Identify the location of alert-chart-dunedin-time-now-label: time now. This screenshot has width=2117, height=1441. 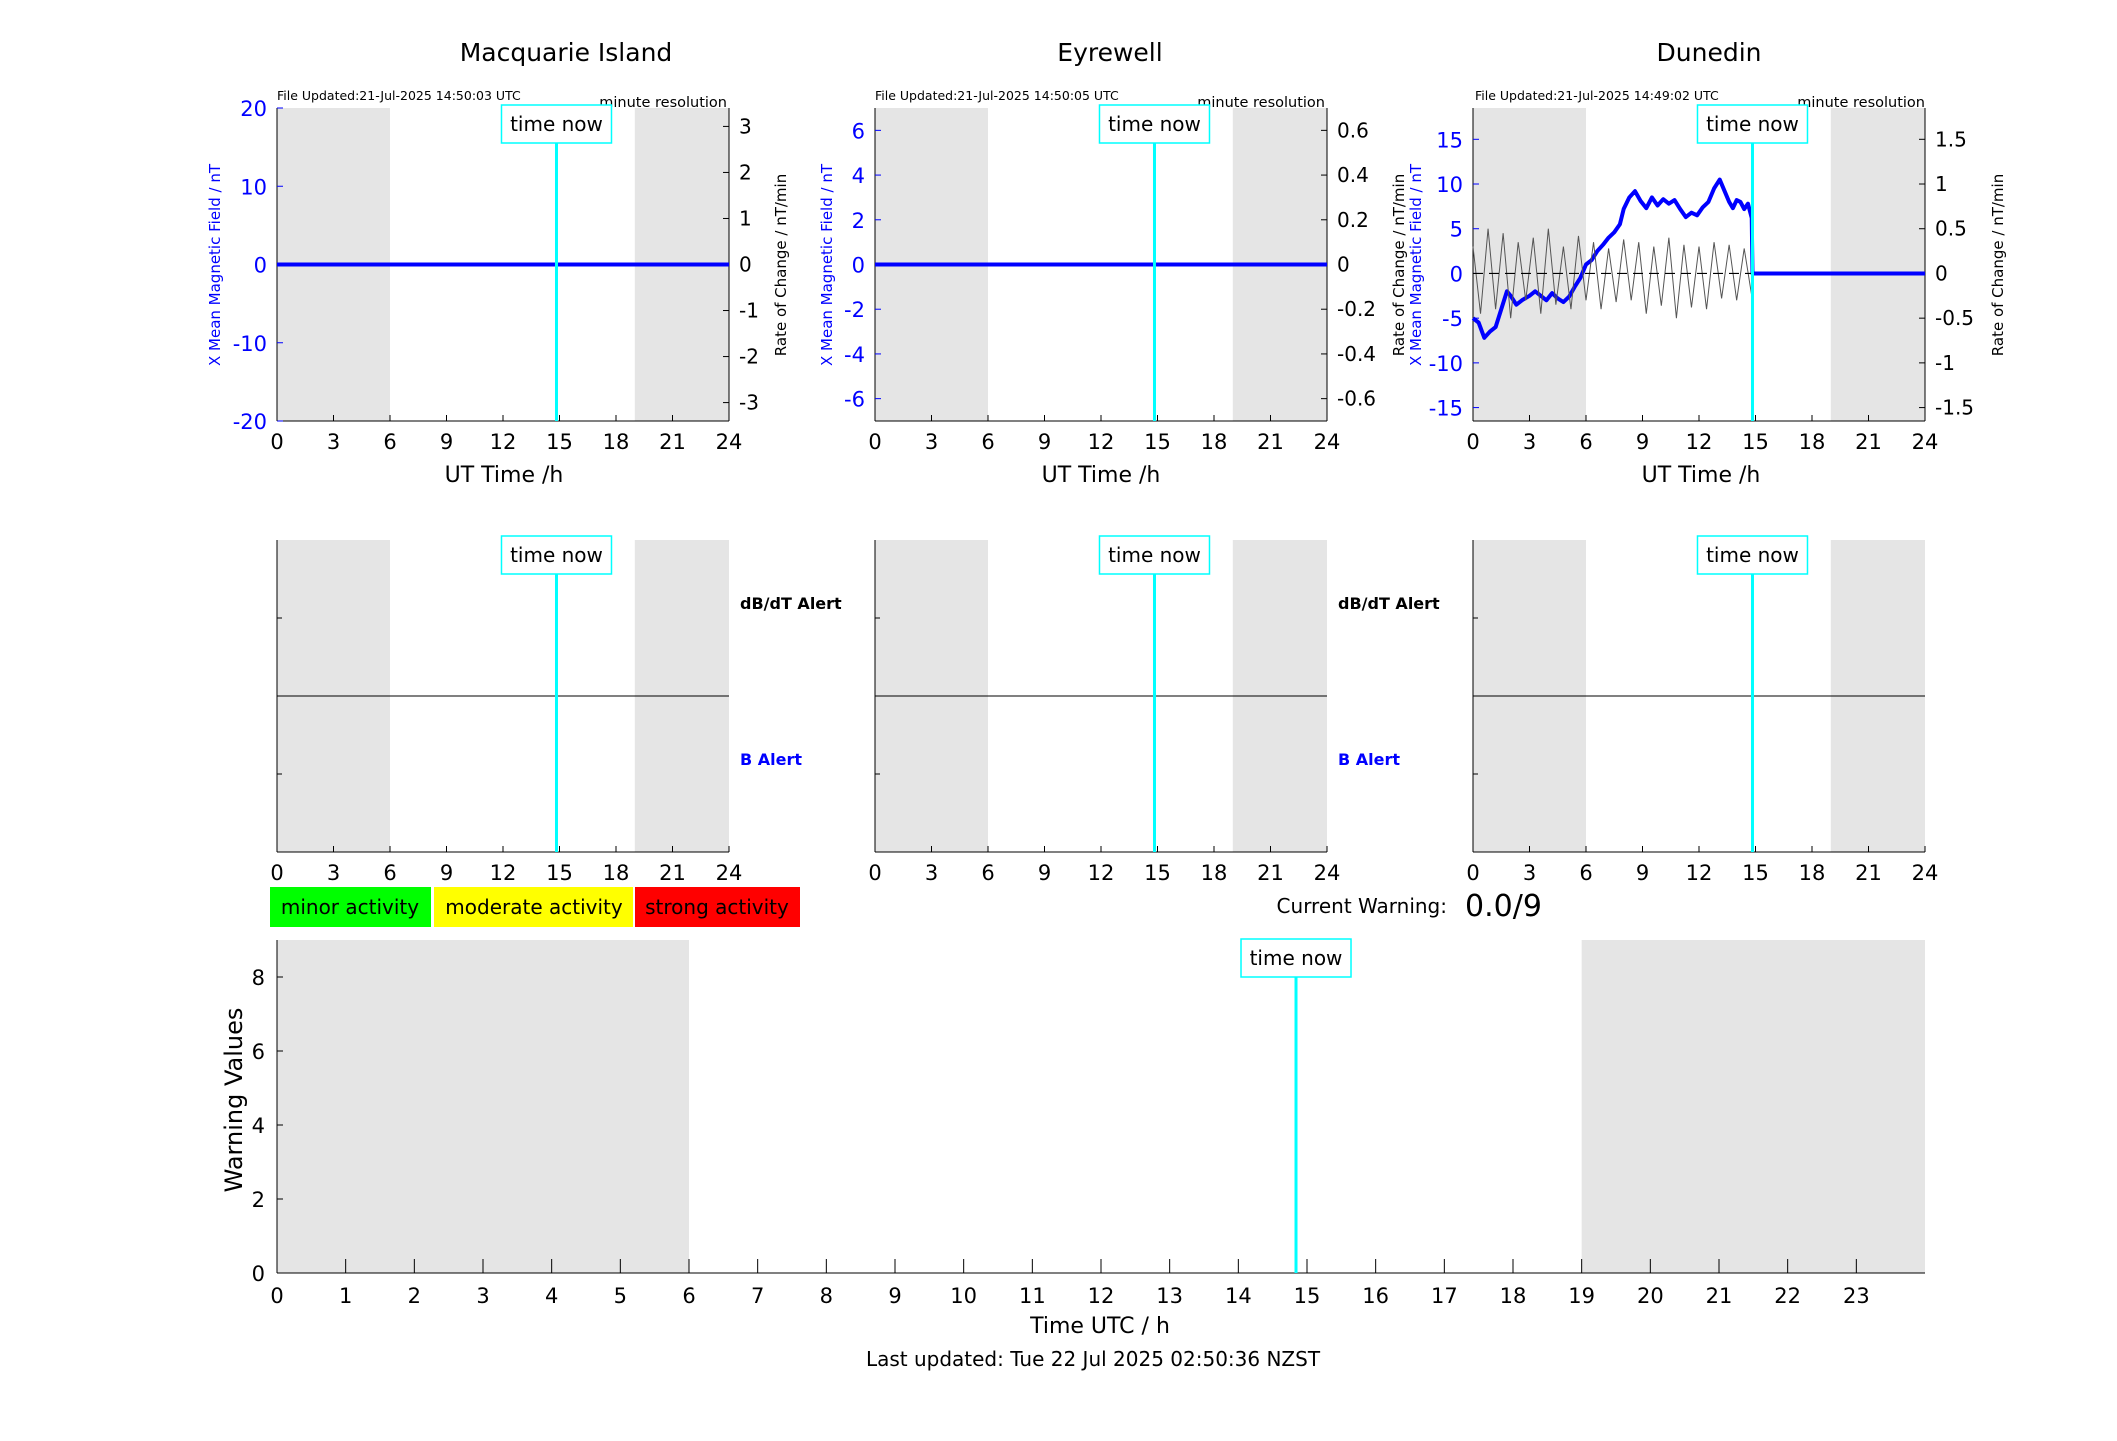
(1752, 555).